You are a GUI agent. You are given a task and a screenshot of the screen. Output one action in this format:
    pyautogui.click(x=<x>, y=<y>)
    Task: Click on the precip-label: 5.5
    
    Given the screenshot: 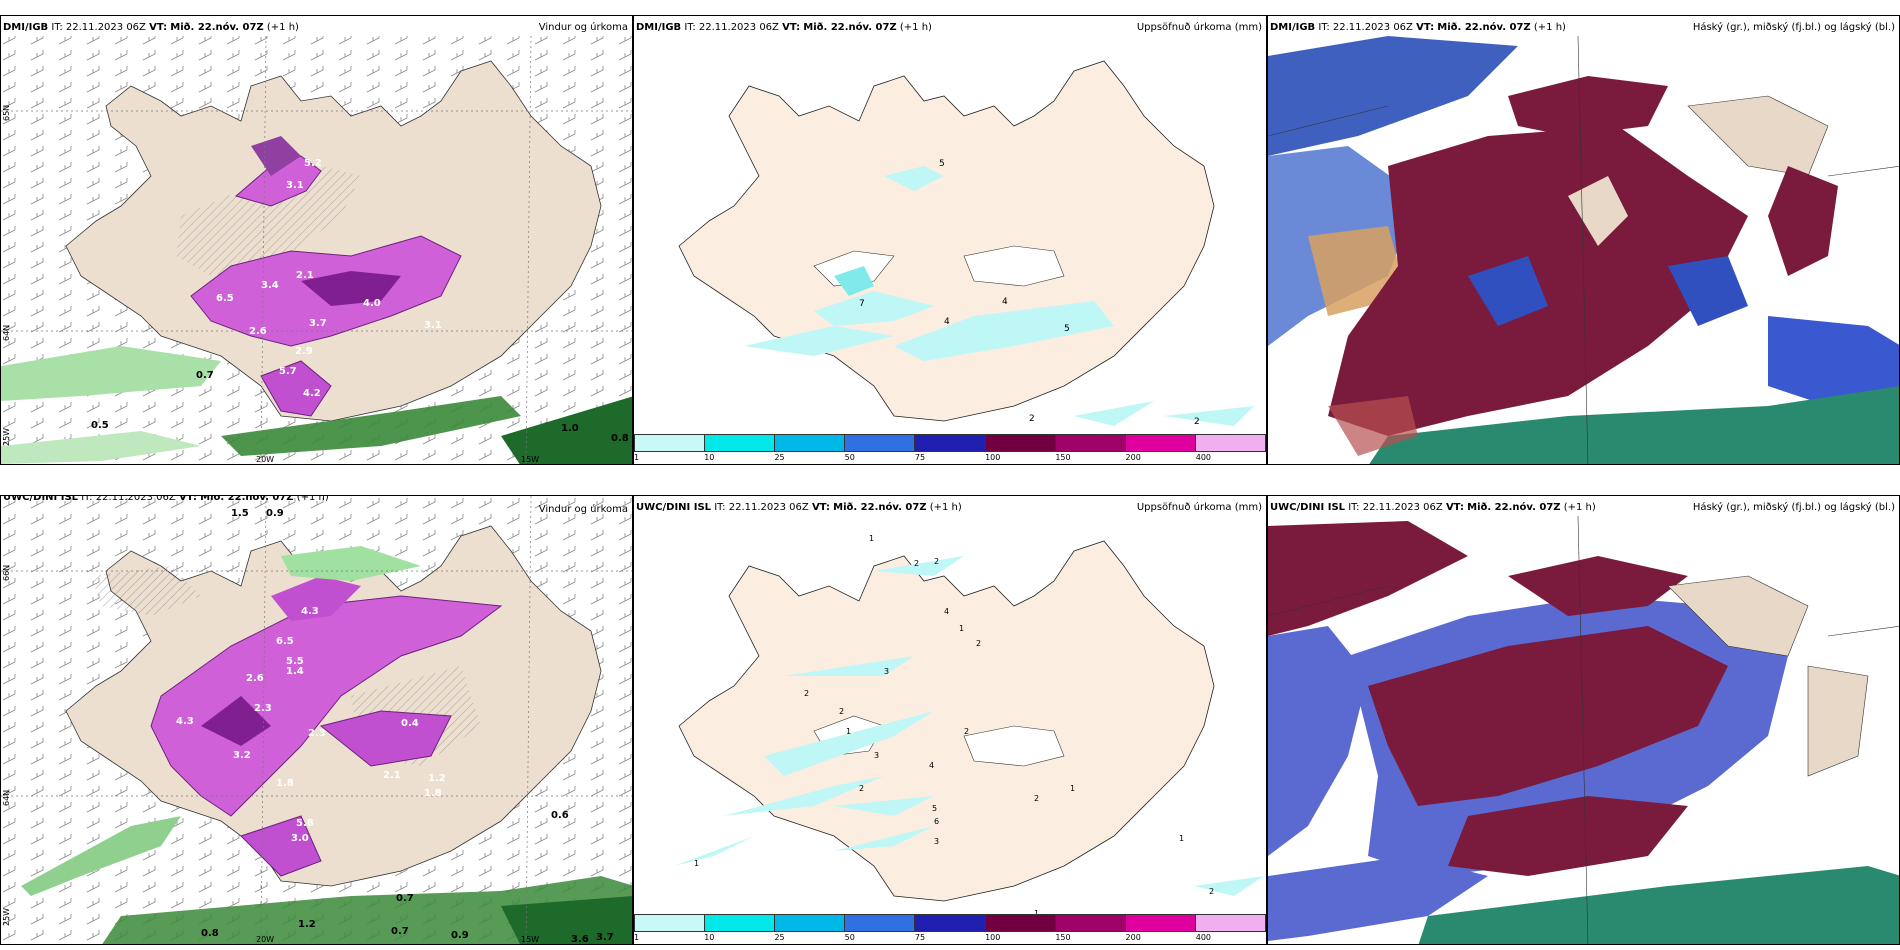 What is the action you would take?
    pyautogui.click(x=295, y=661)
    